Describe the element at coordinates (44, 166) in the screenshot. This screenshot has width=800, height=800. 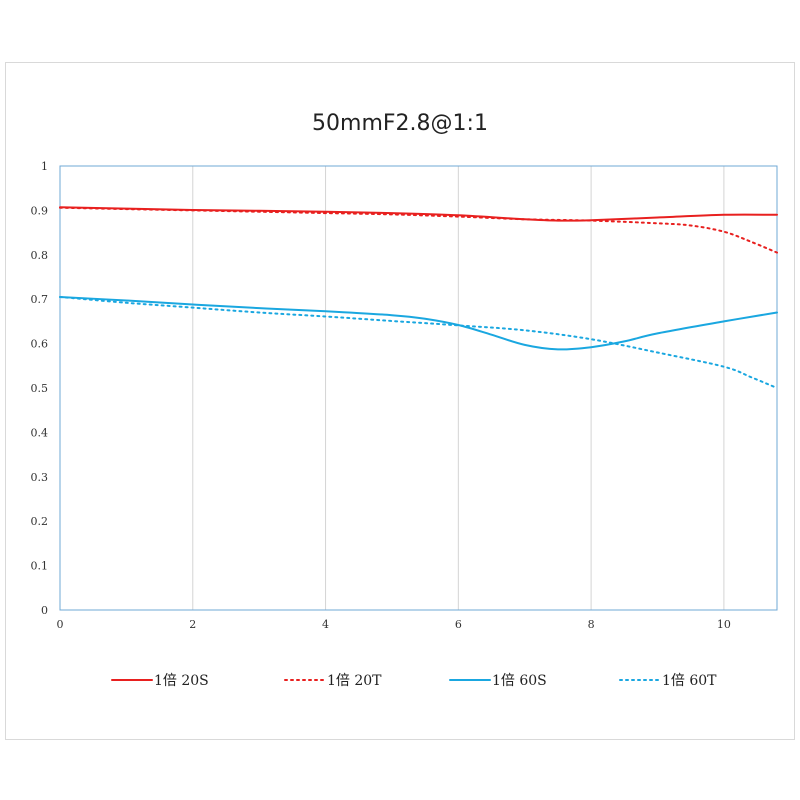
I see `y-tick-label: 1` at that location.